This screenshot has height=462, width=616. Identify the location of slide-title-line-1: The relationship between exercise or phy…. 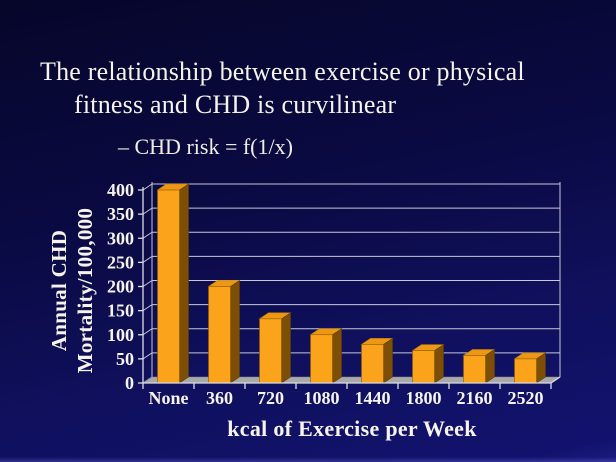
(282, 71).